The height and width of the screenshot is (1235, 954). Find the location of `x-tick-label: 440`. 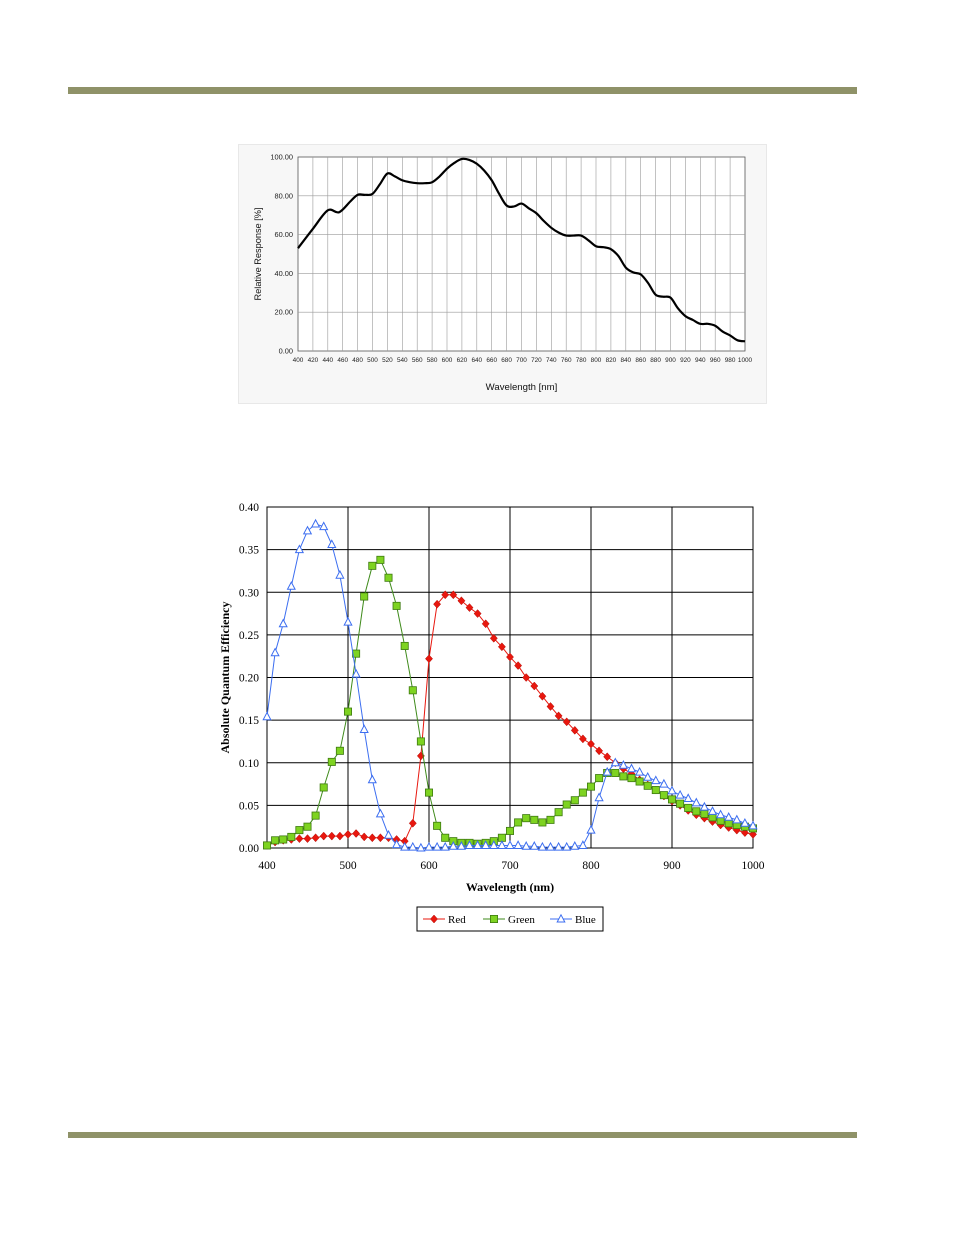

x-tick-label: 440 is located at coordinates (327, 360).